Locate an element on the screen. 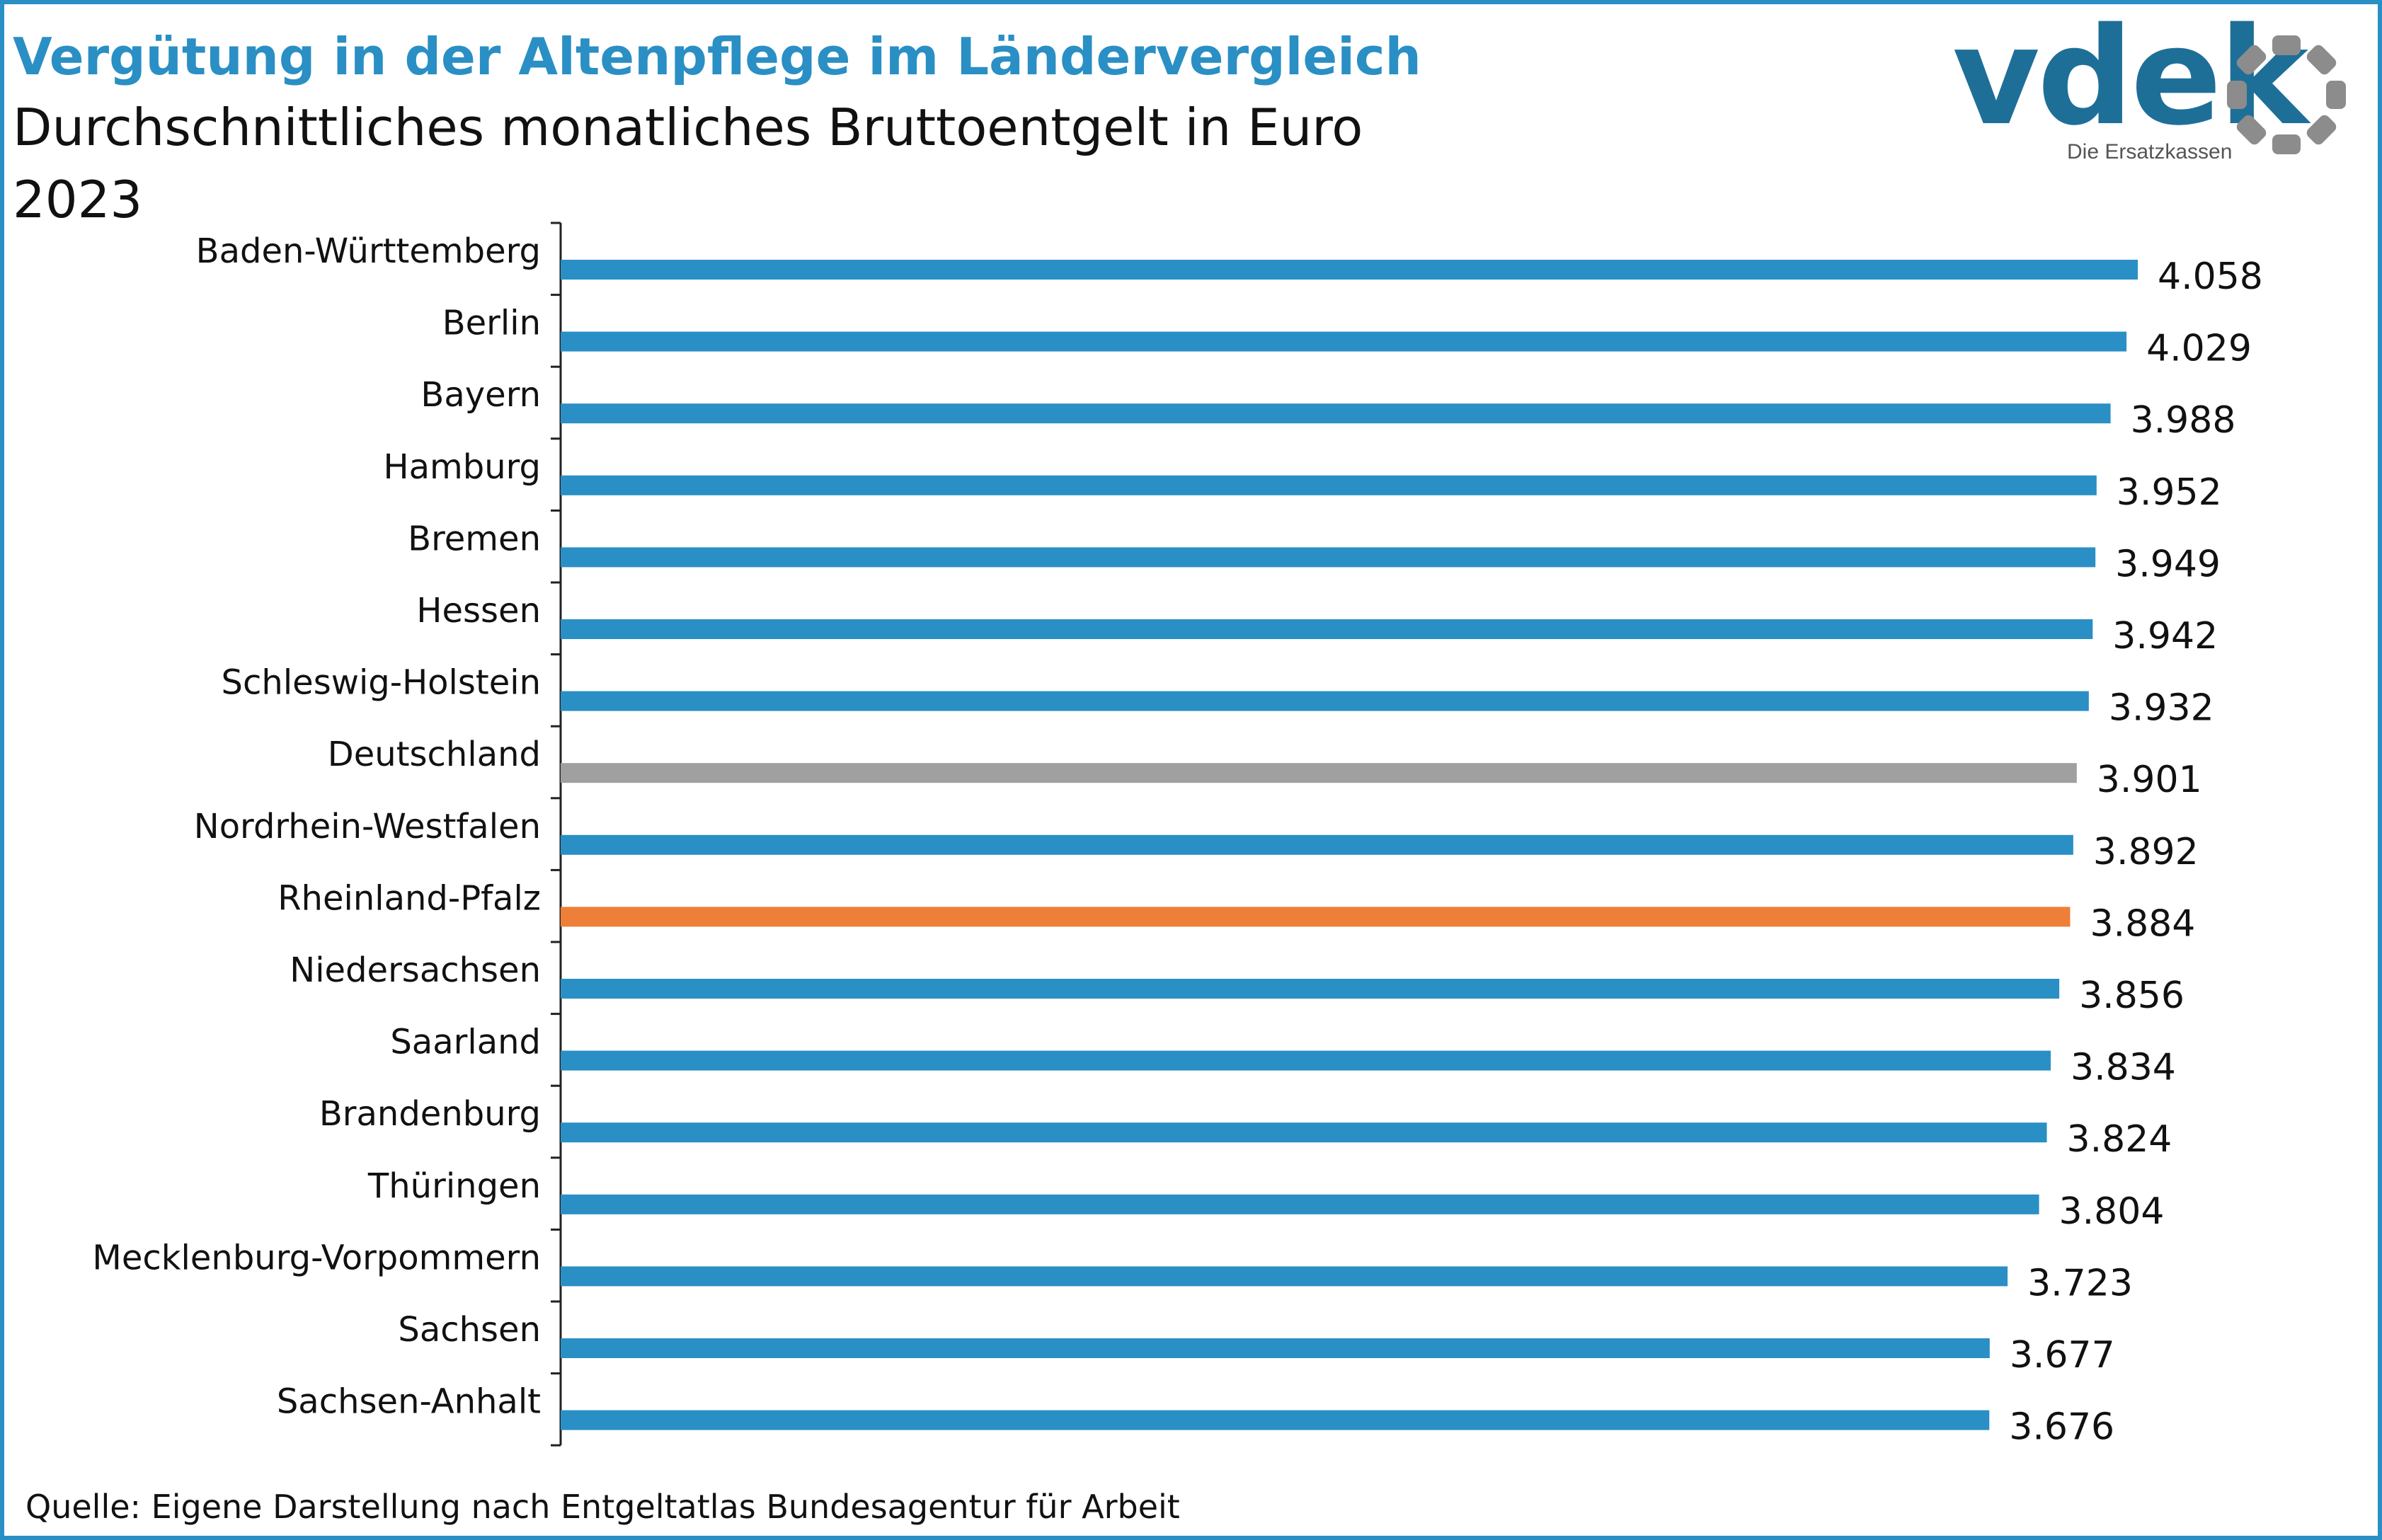 Image resolution: width=2382 pixels, height=1540 pixels. category-label: Hamburg is located at coordinates (462, 467).